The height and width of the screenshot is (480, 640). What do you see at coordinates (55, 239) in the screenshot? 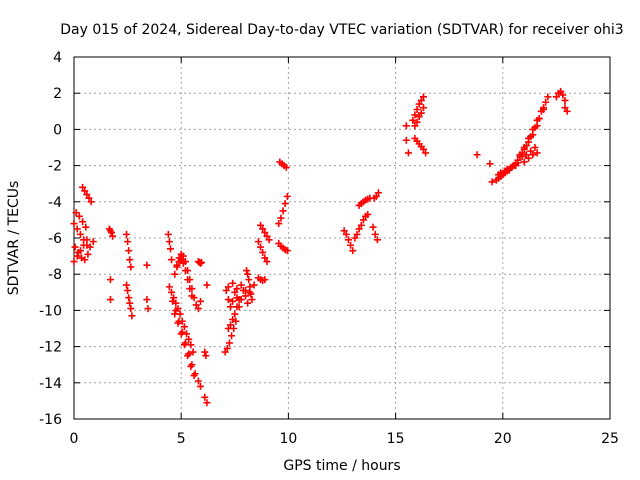
I see `y-tick-label: -6` at bounding box center [55, 239].